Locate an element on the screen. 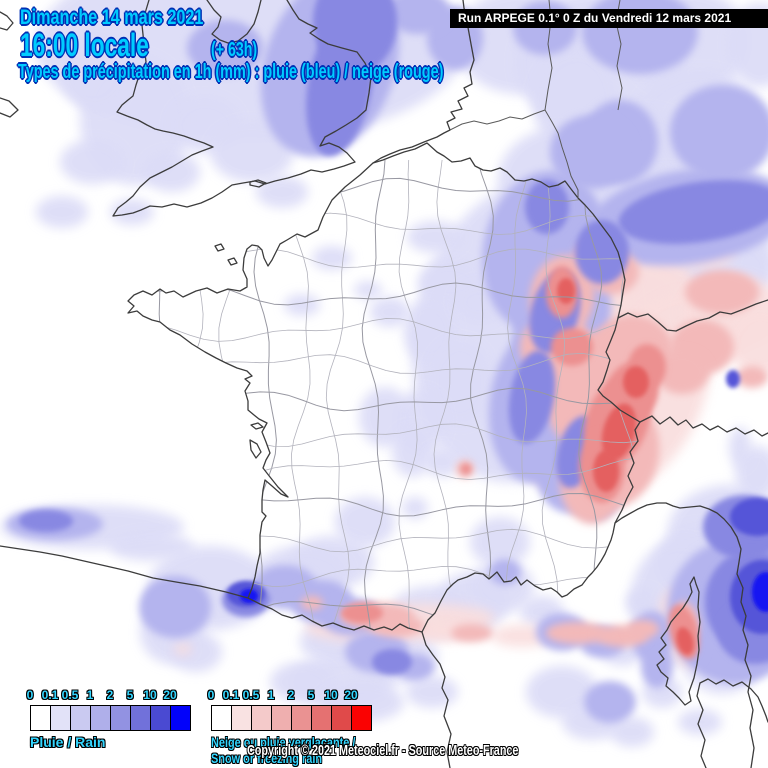 This screenshot has height=768, width=768. netherlands-coastline is located at coordinates (423, 82).